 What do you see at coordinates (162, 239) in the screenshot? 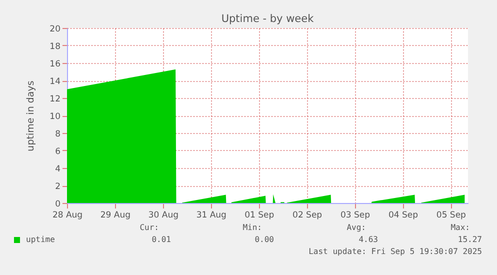
I see `text: 0.01` at bounding box center [162, 239].